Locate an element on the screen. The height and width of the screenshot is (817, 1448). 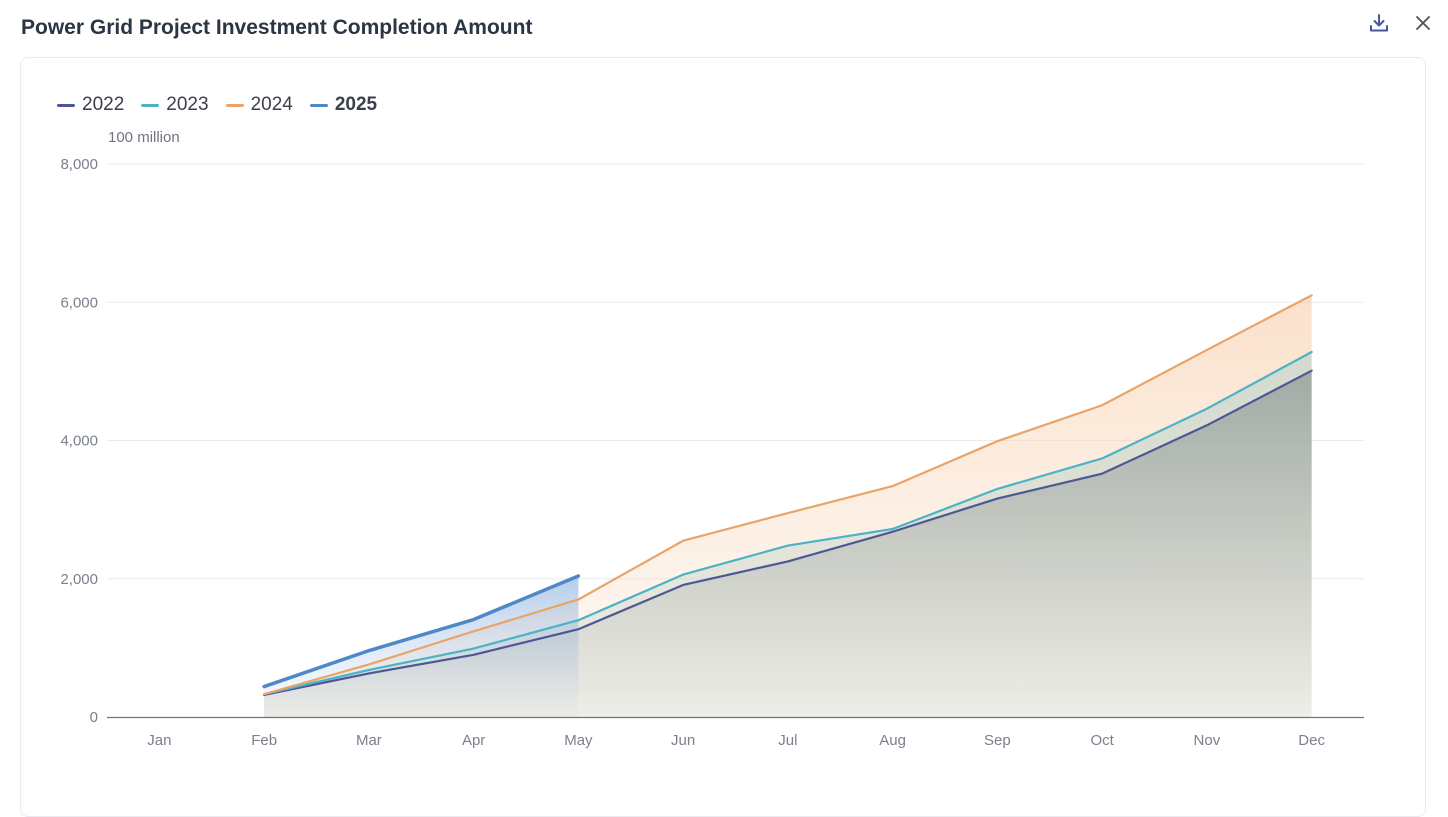
legend-label-2024: 2024 is located at coordinates (271, 104).